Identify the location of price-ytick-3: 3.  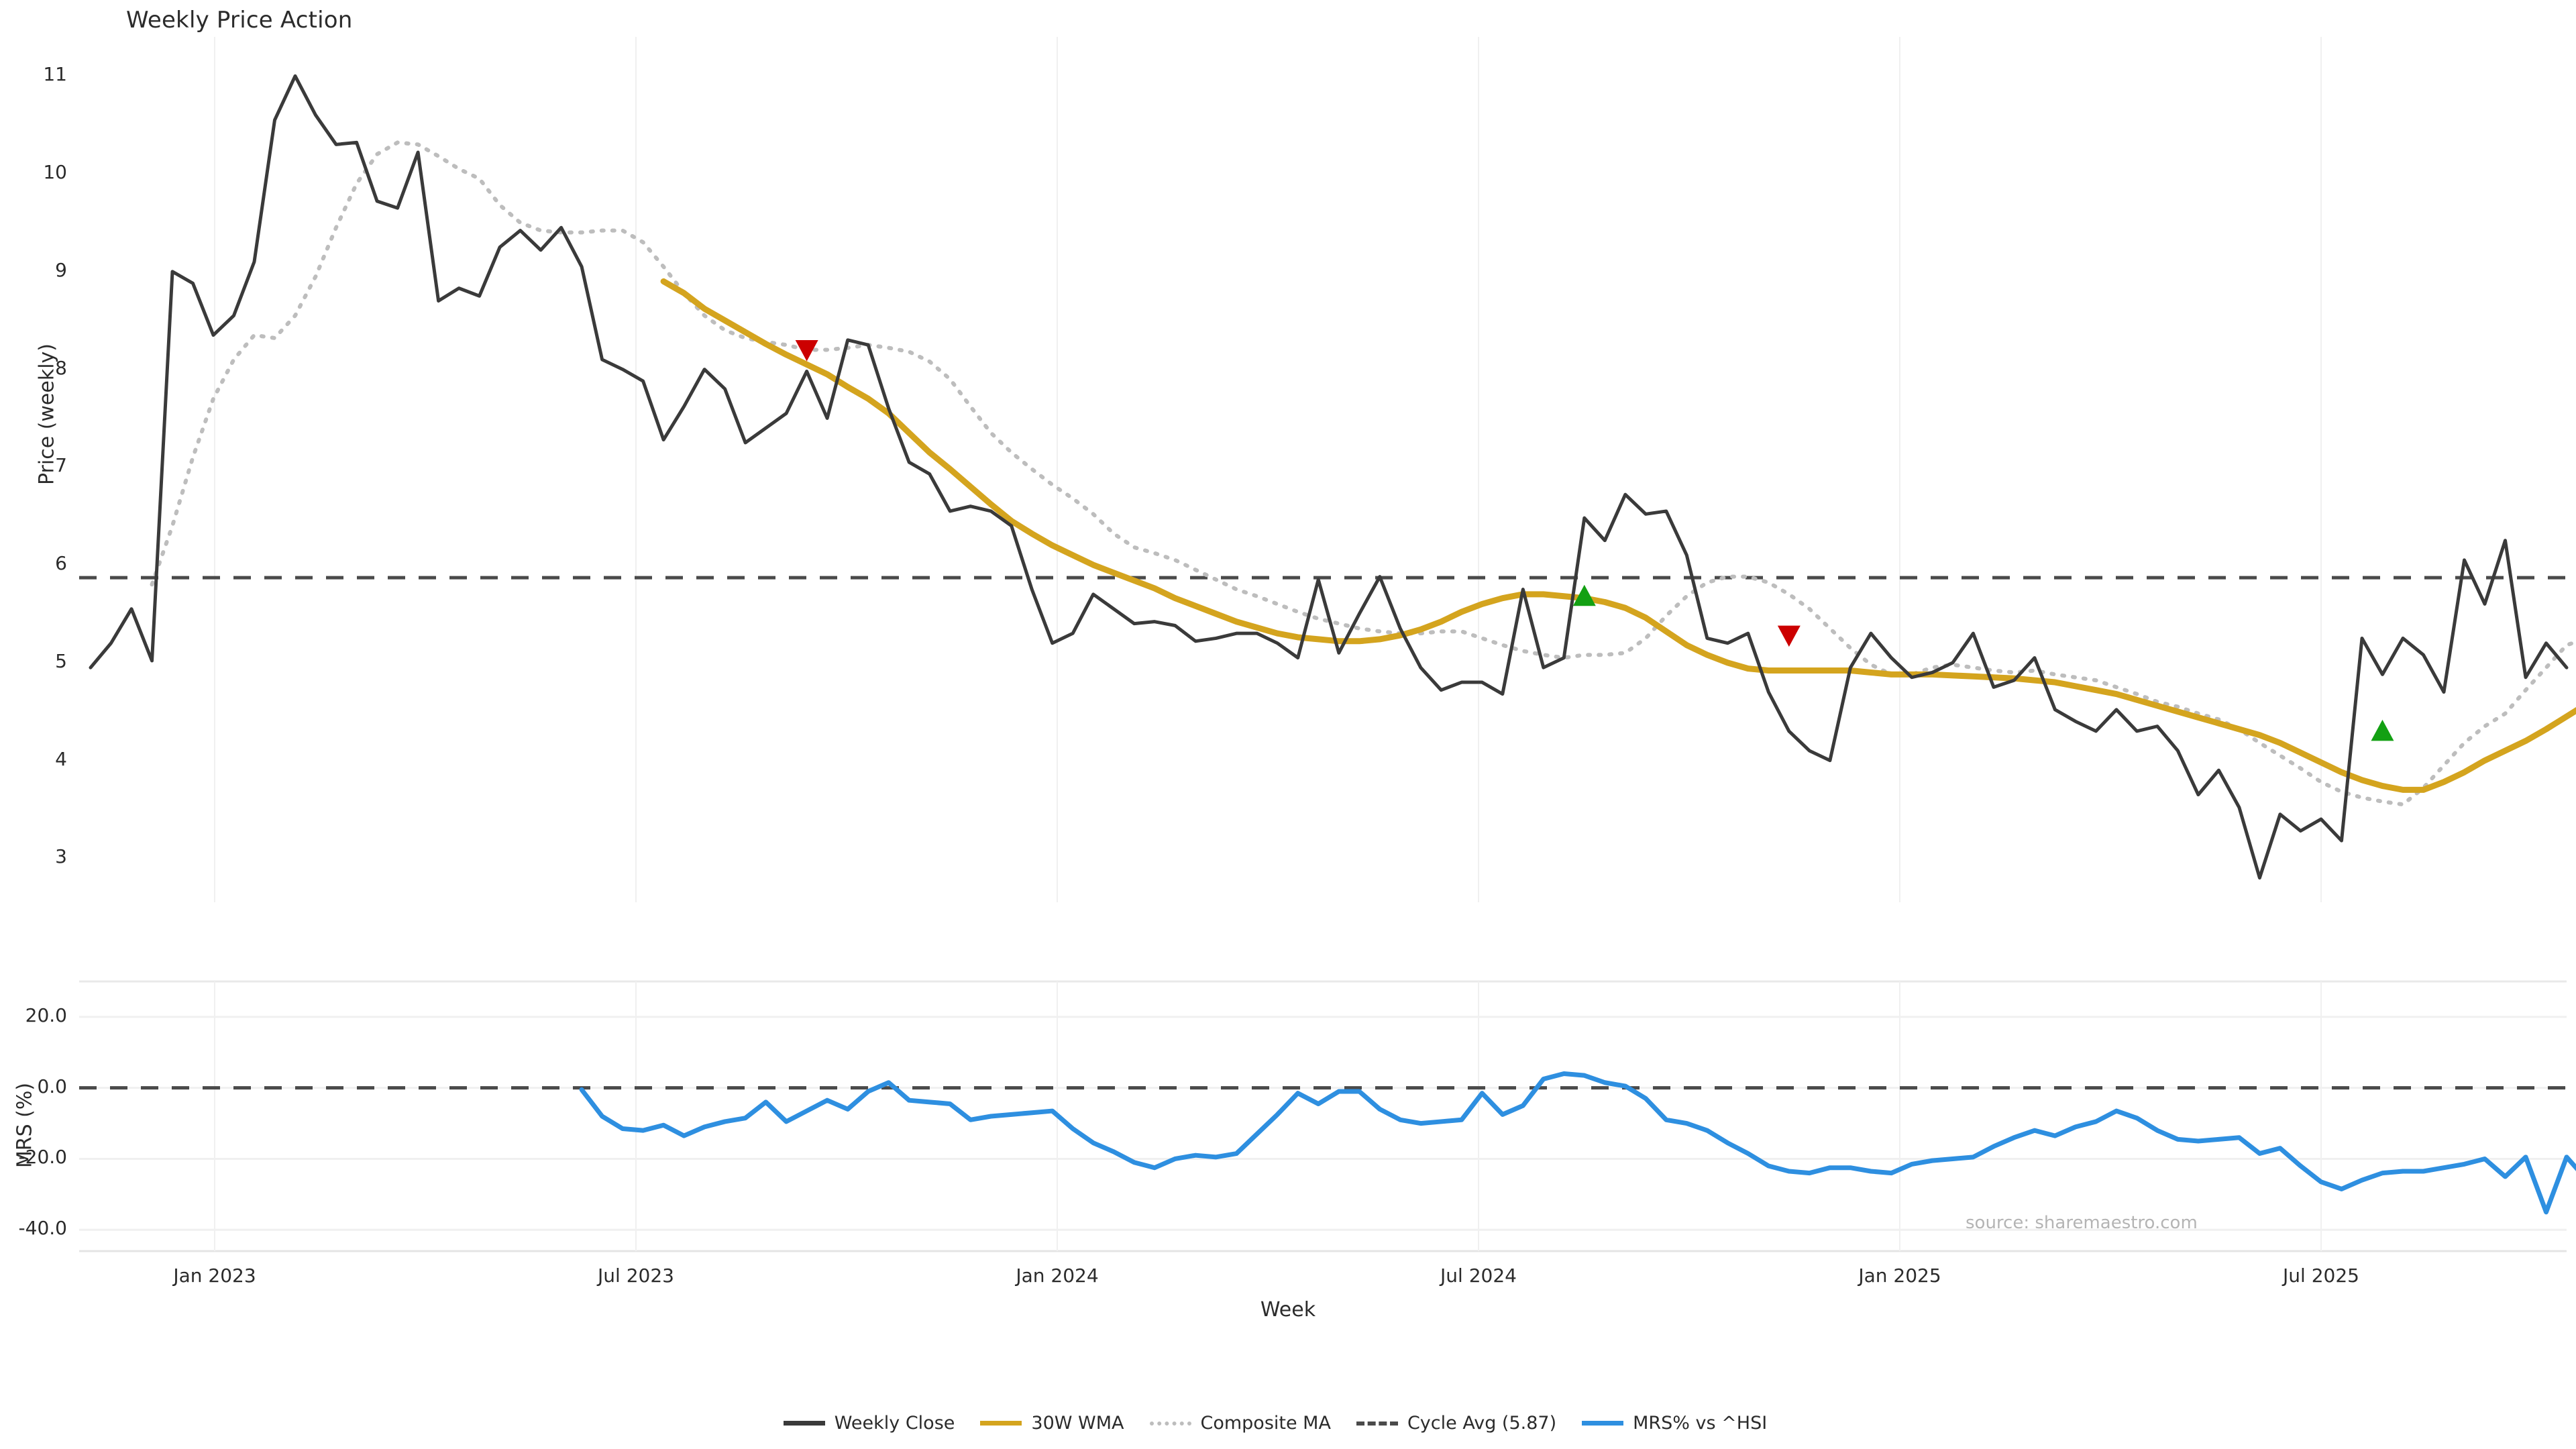
(61, 856).